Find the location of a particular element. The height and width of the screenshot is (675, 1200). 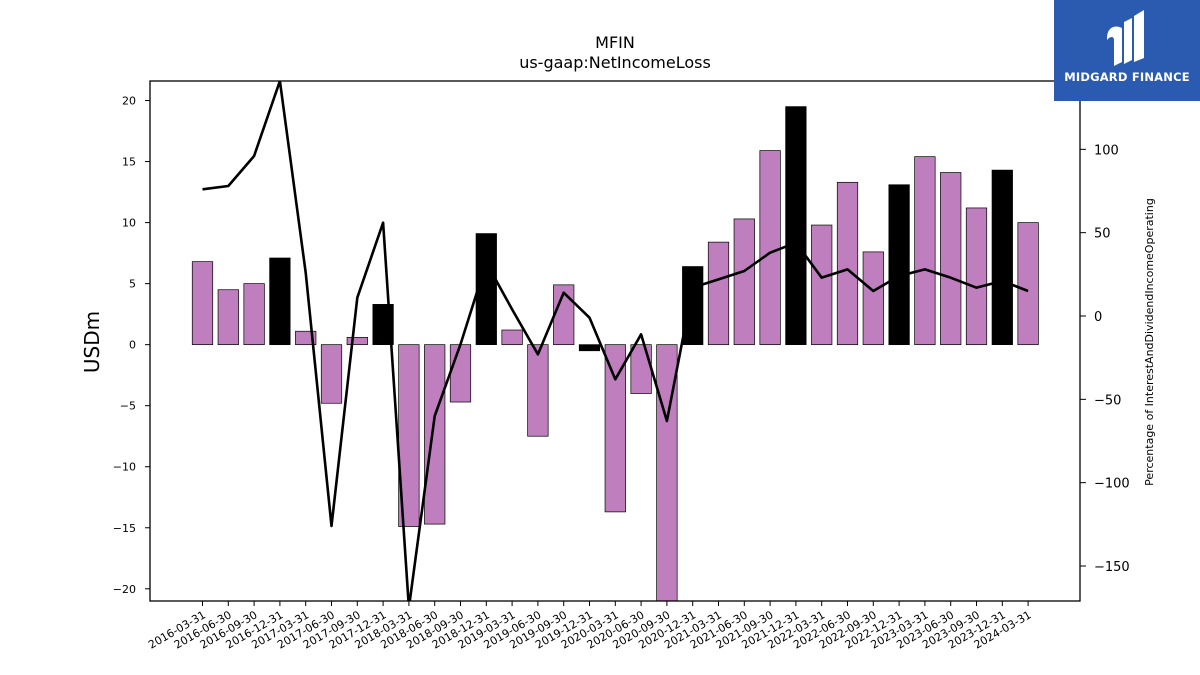

chart-title: MFIN is located at coordinates (615, 42).